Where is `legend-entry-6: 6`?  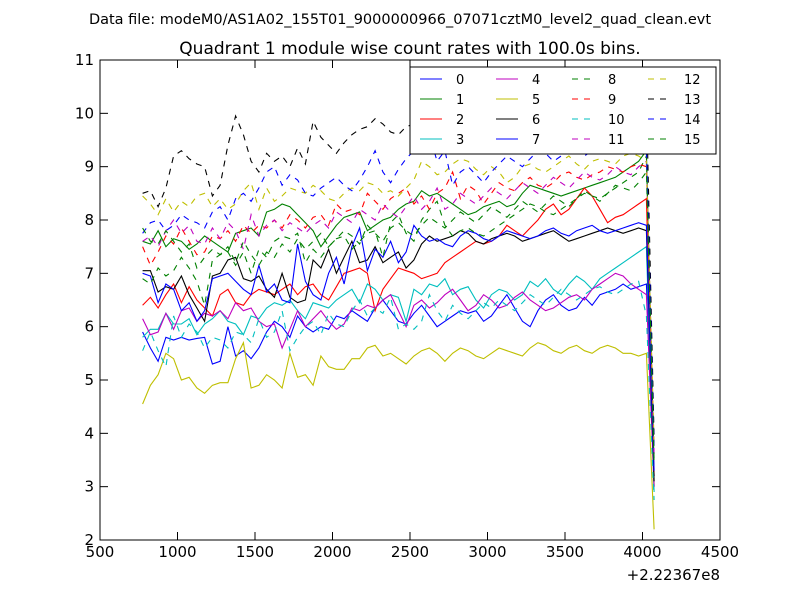
legend-entry-6: 6 is located at coordinates (518, 120).